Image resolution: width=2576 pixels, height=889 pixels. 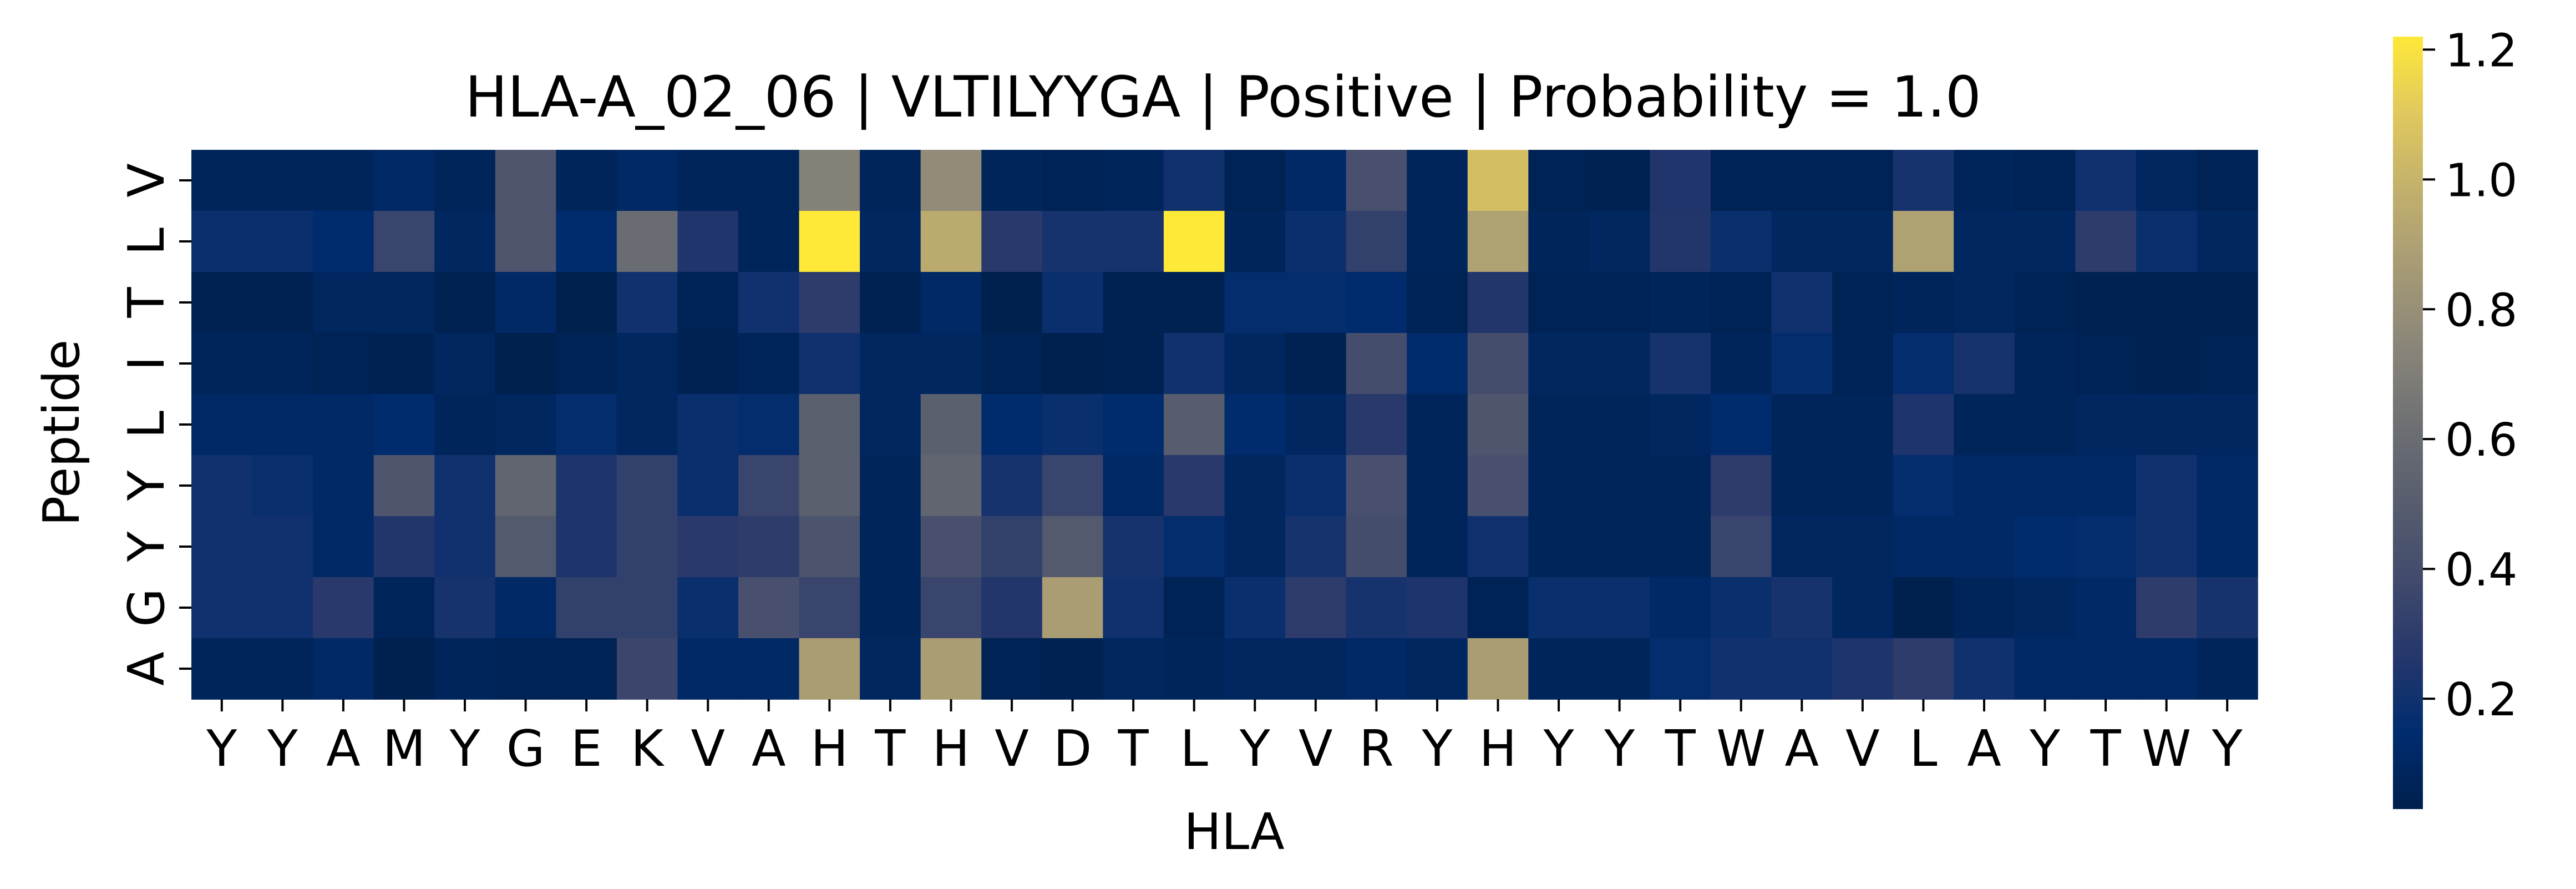 What do you see at coordinates (1741, 749) in the screenshot?
I see `x-tick-label: W` at bounding box center [1741, 749].